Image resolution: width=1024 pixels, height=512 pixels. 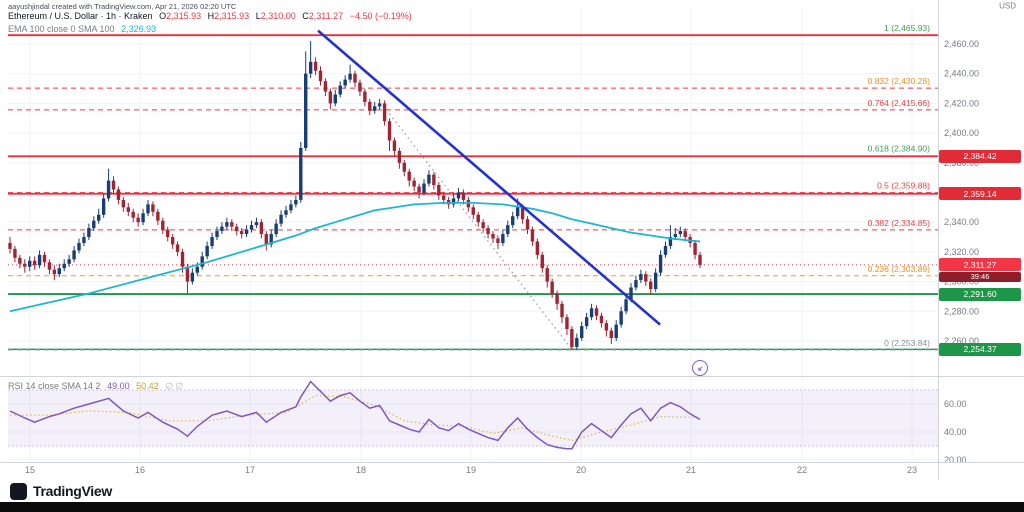 I want to click on tradingview-logo-icon, so click(x=13, y=490).